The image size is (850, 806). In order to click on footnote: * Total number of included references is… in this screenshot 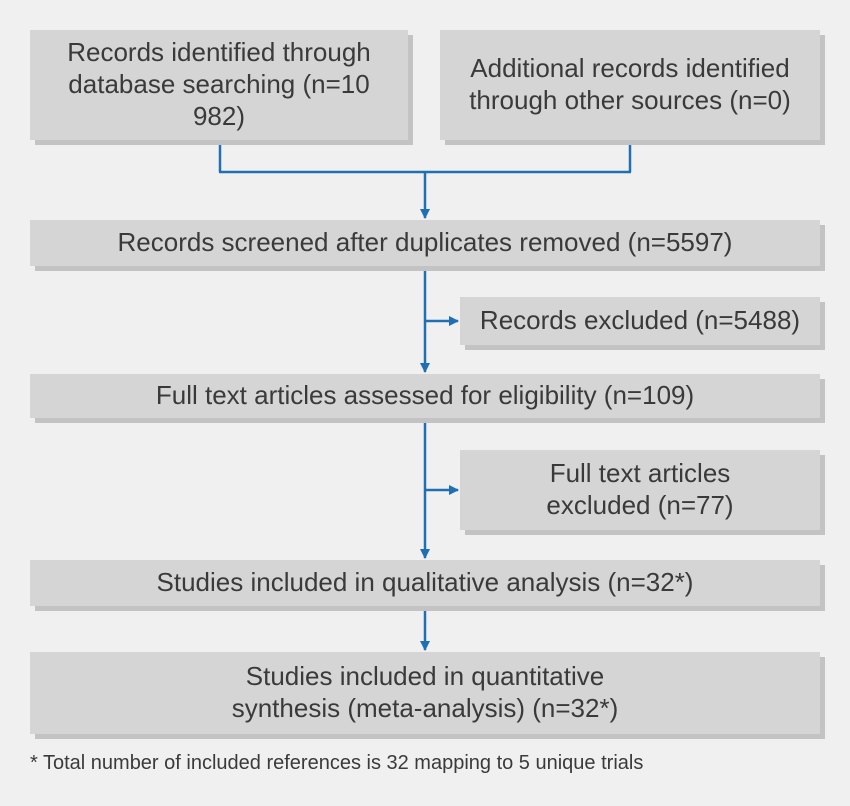, I will do `click(337, 763)`.